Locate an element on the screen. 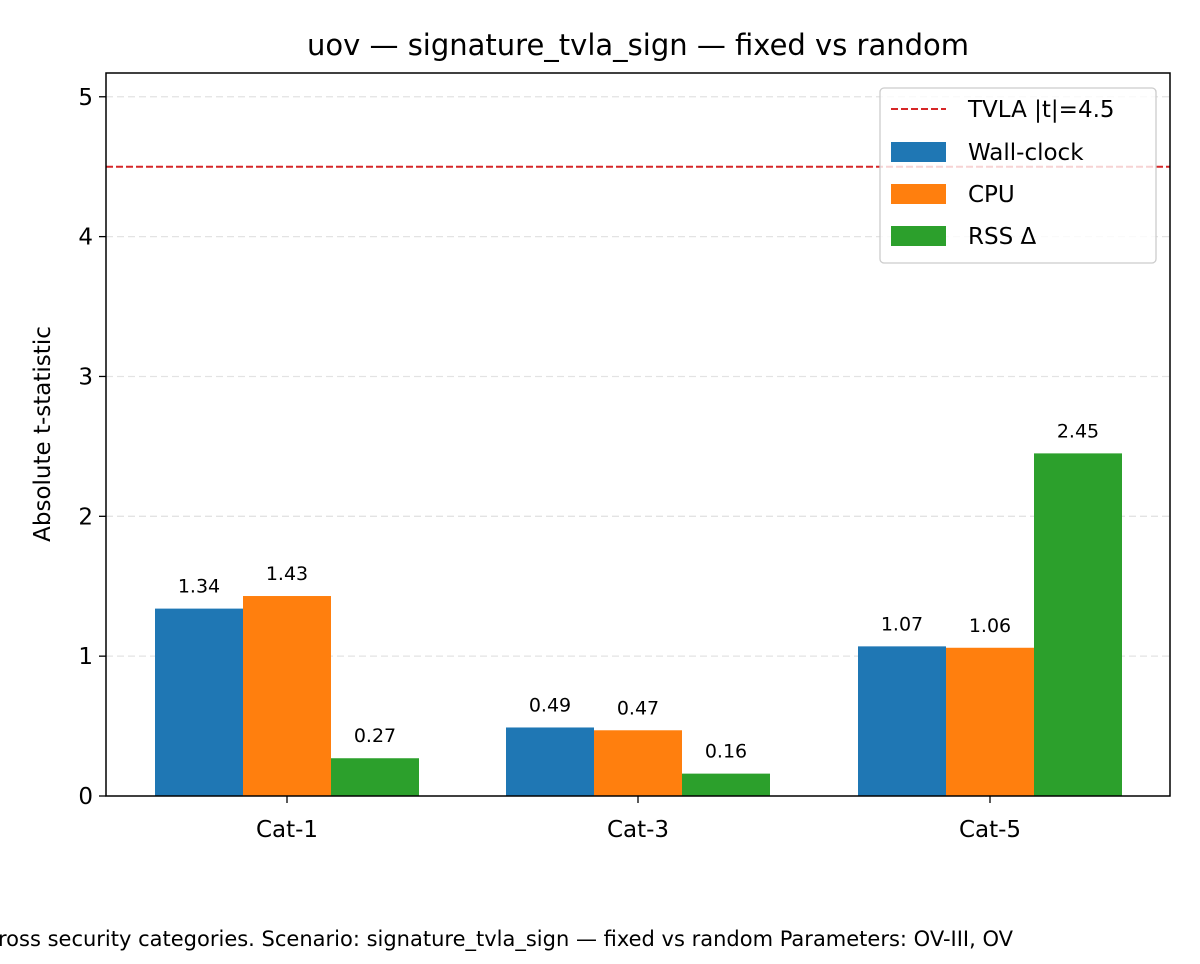 The width and height of the screenshot is (1200, 964). y-tick-label: 2 is located at coordinates (85, 517).